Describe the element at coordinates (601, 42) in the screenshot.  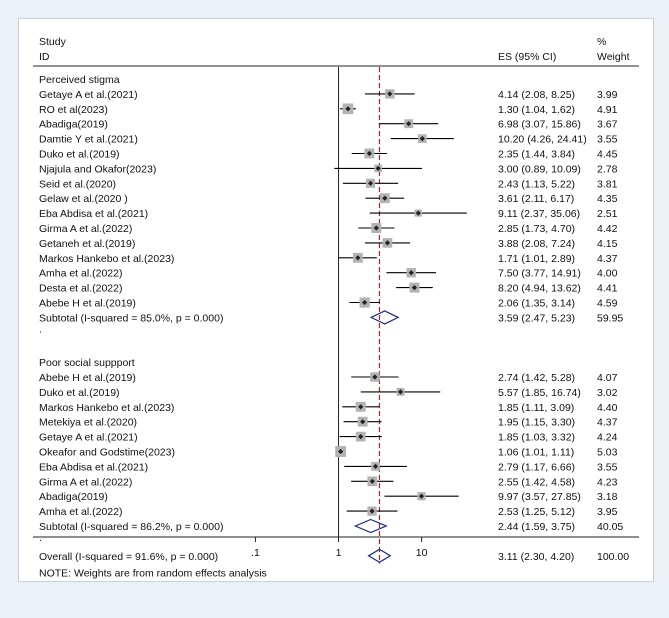
I see `header-weight-percent: %` at that location.